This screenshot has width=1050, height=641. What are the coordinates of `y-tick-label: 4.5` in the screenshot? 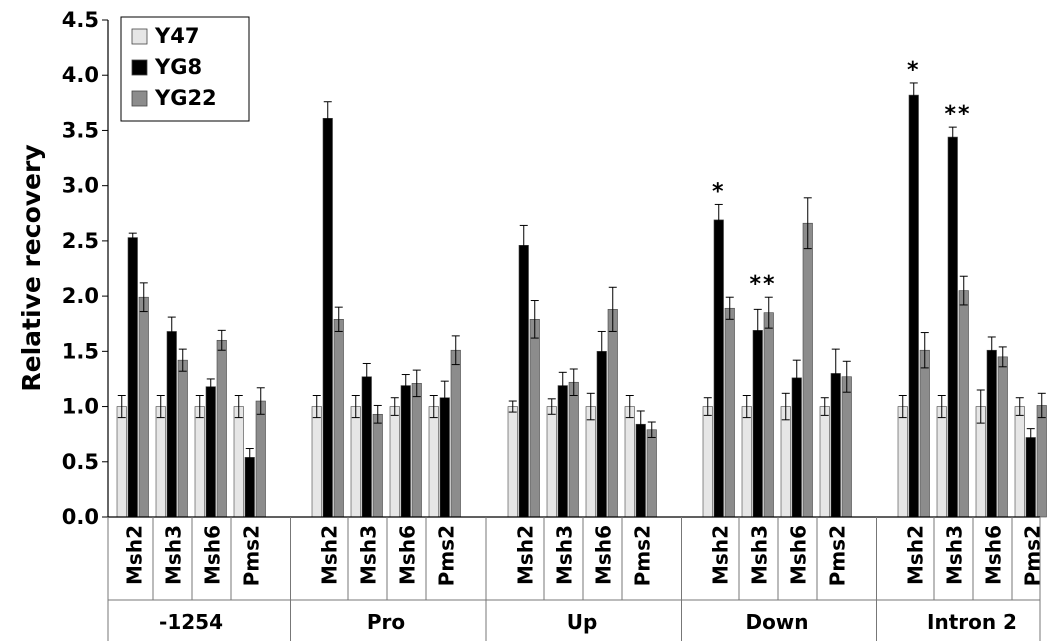 It's located at (80, 20).